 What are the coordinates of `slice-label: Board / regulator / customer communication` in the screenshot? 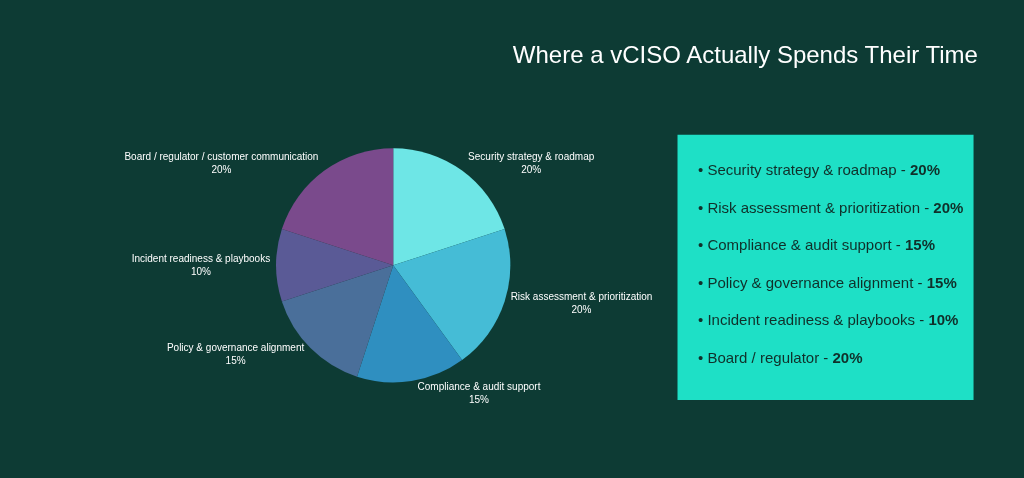 It's located at (221, 156).